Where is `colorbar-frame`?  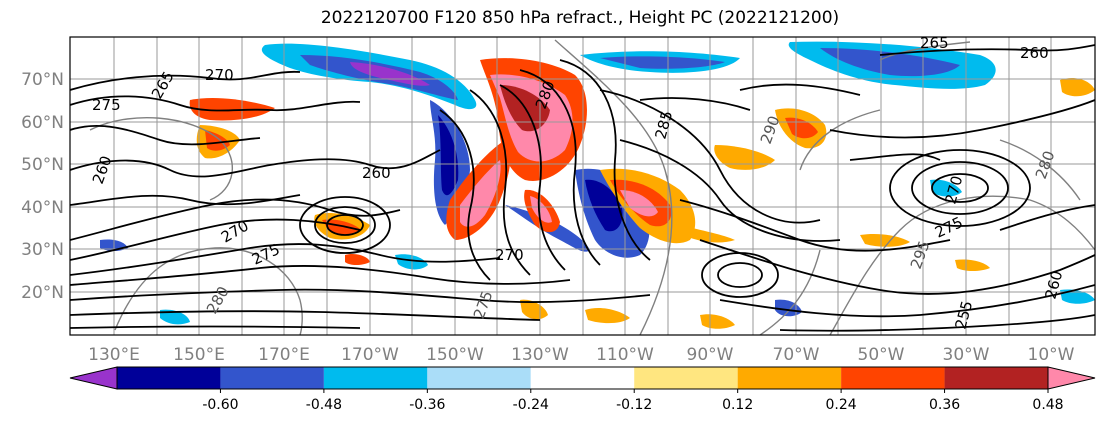 colorbar-frame is located at coordinates (582, 378).